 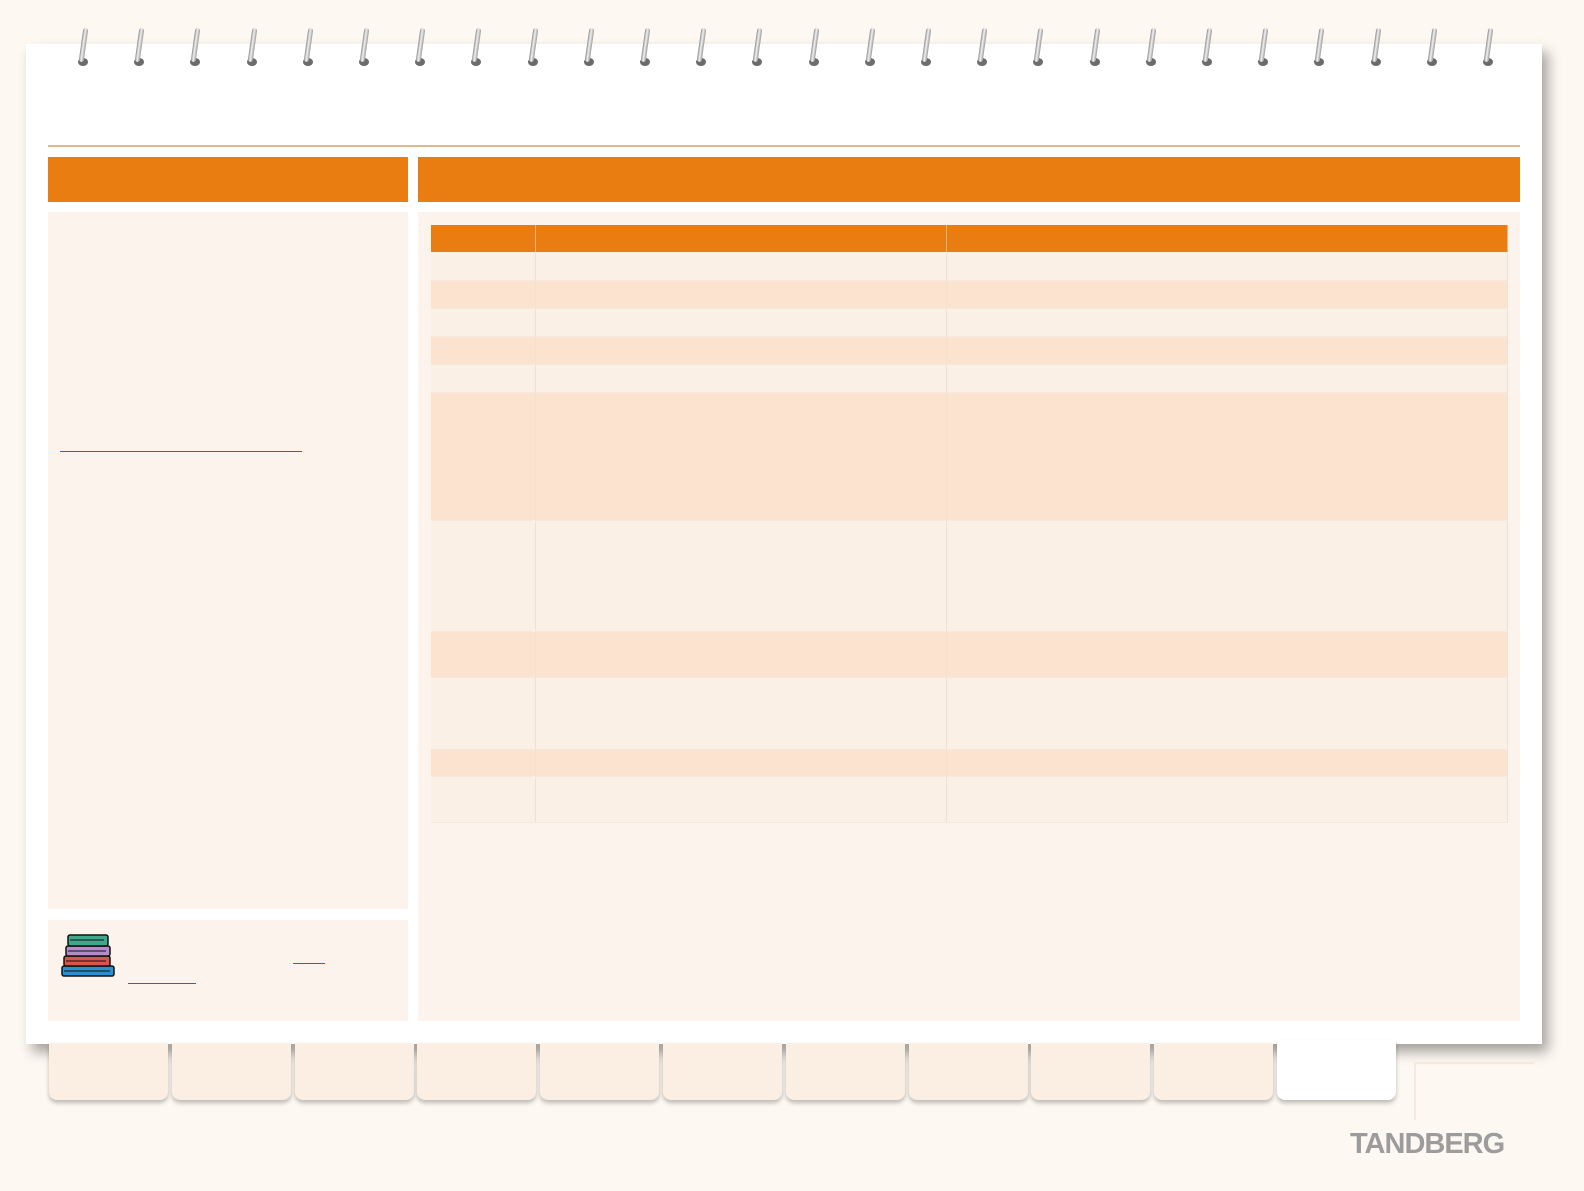 What do you see at coordinates (969, 179) in the screenshot?
I see `main-header-bar` at bounding box center [969, 179].